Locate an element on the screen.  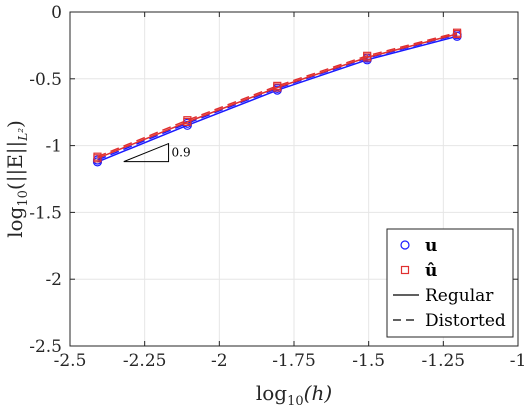
legend: uû Regular Distorted is located at coordinates (450, 283).